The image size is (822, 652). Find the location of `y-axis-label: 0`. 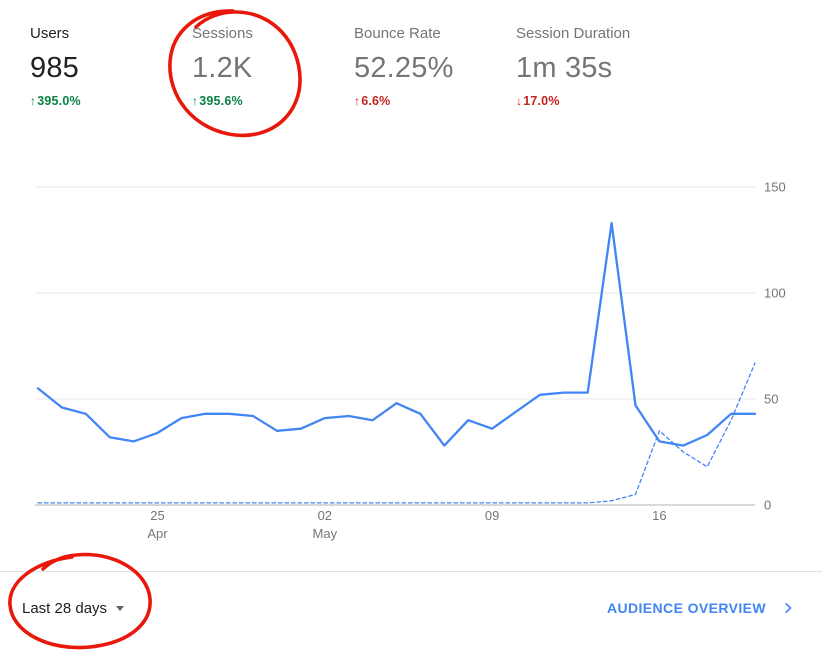

y-axis-label: 0 is located at coordinates (767, 505).